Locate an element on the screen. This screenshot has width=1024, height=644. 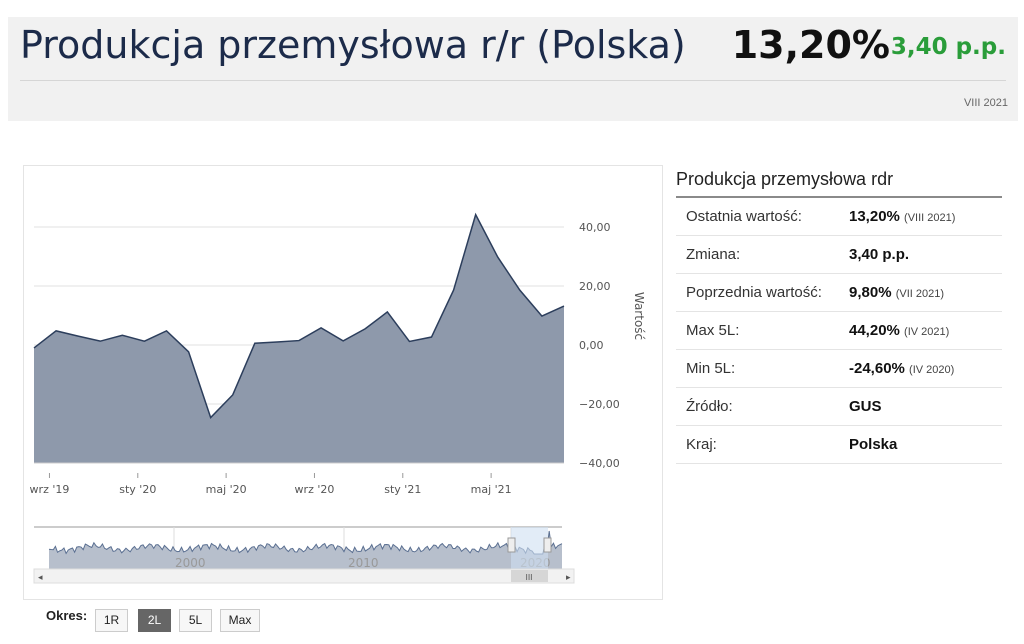
x-tick-label: wrz '19 is located at coordinates (50, 489).